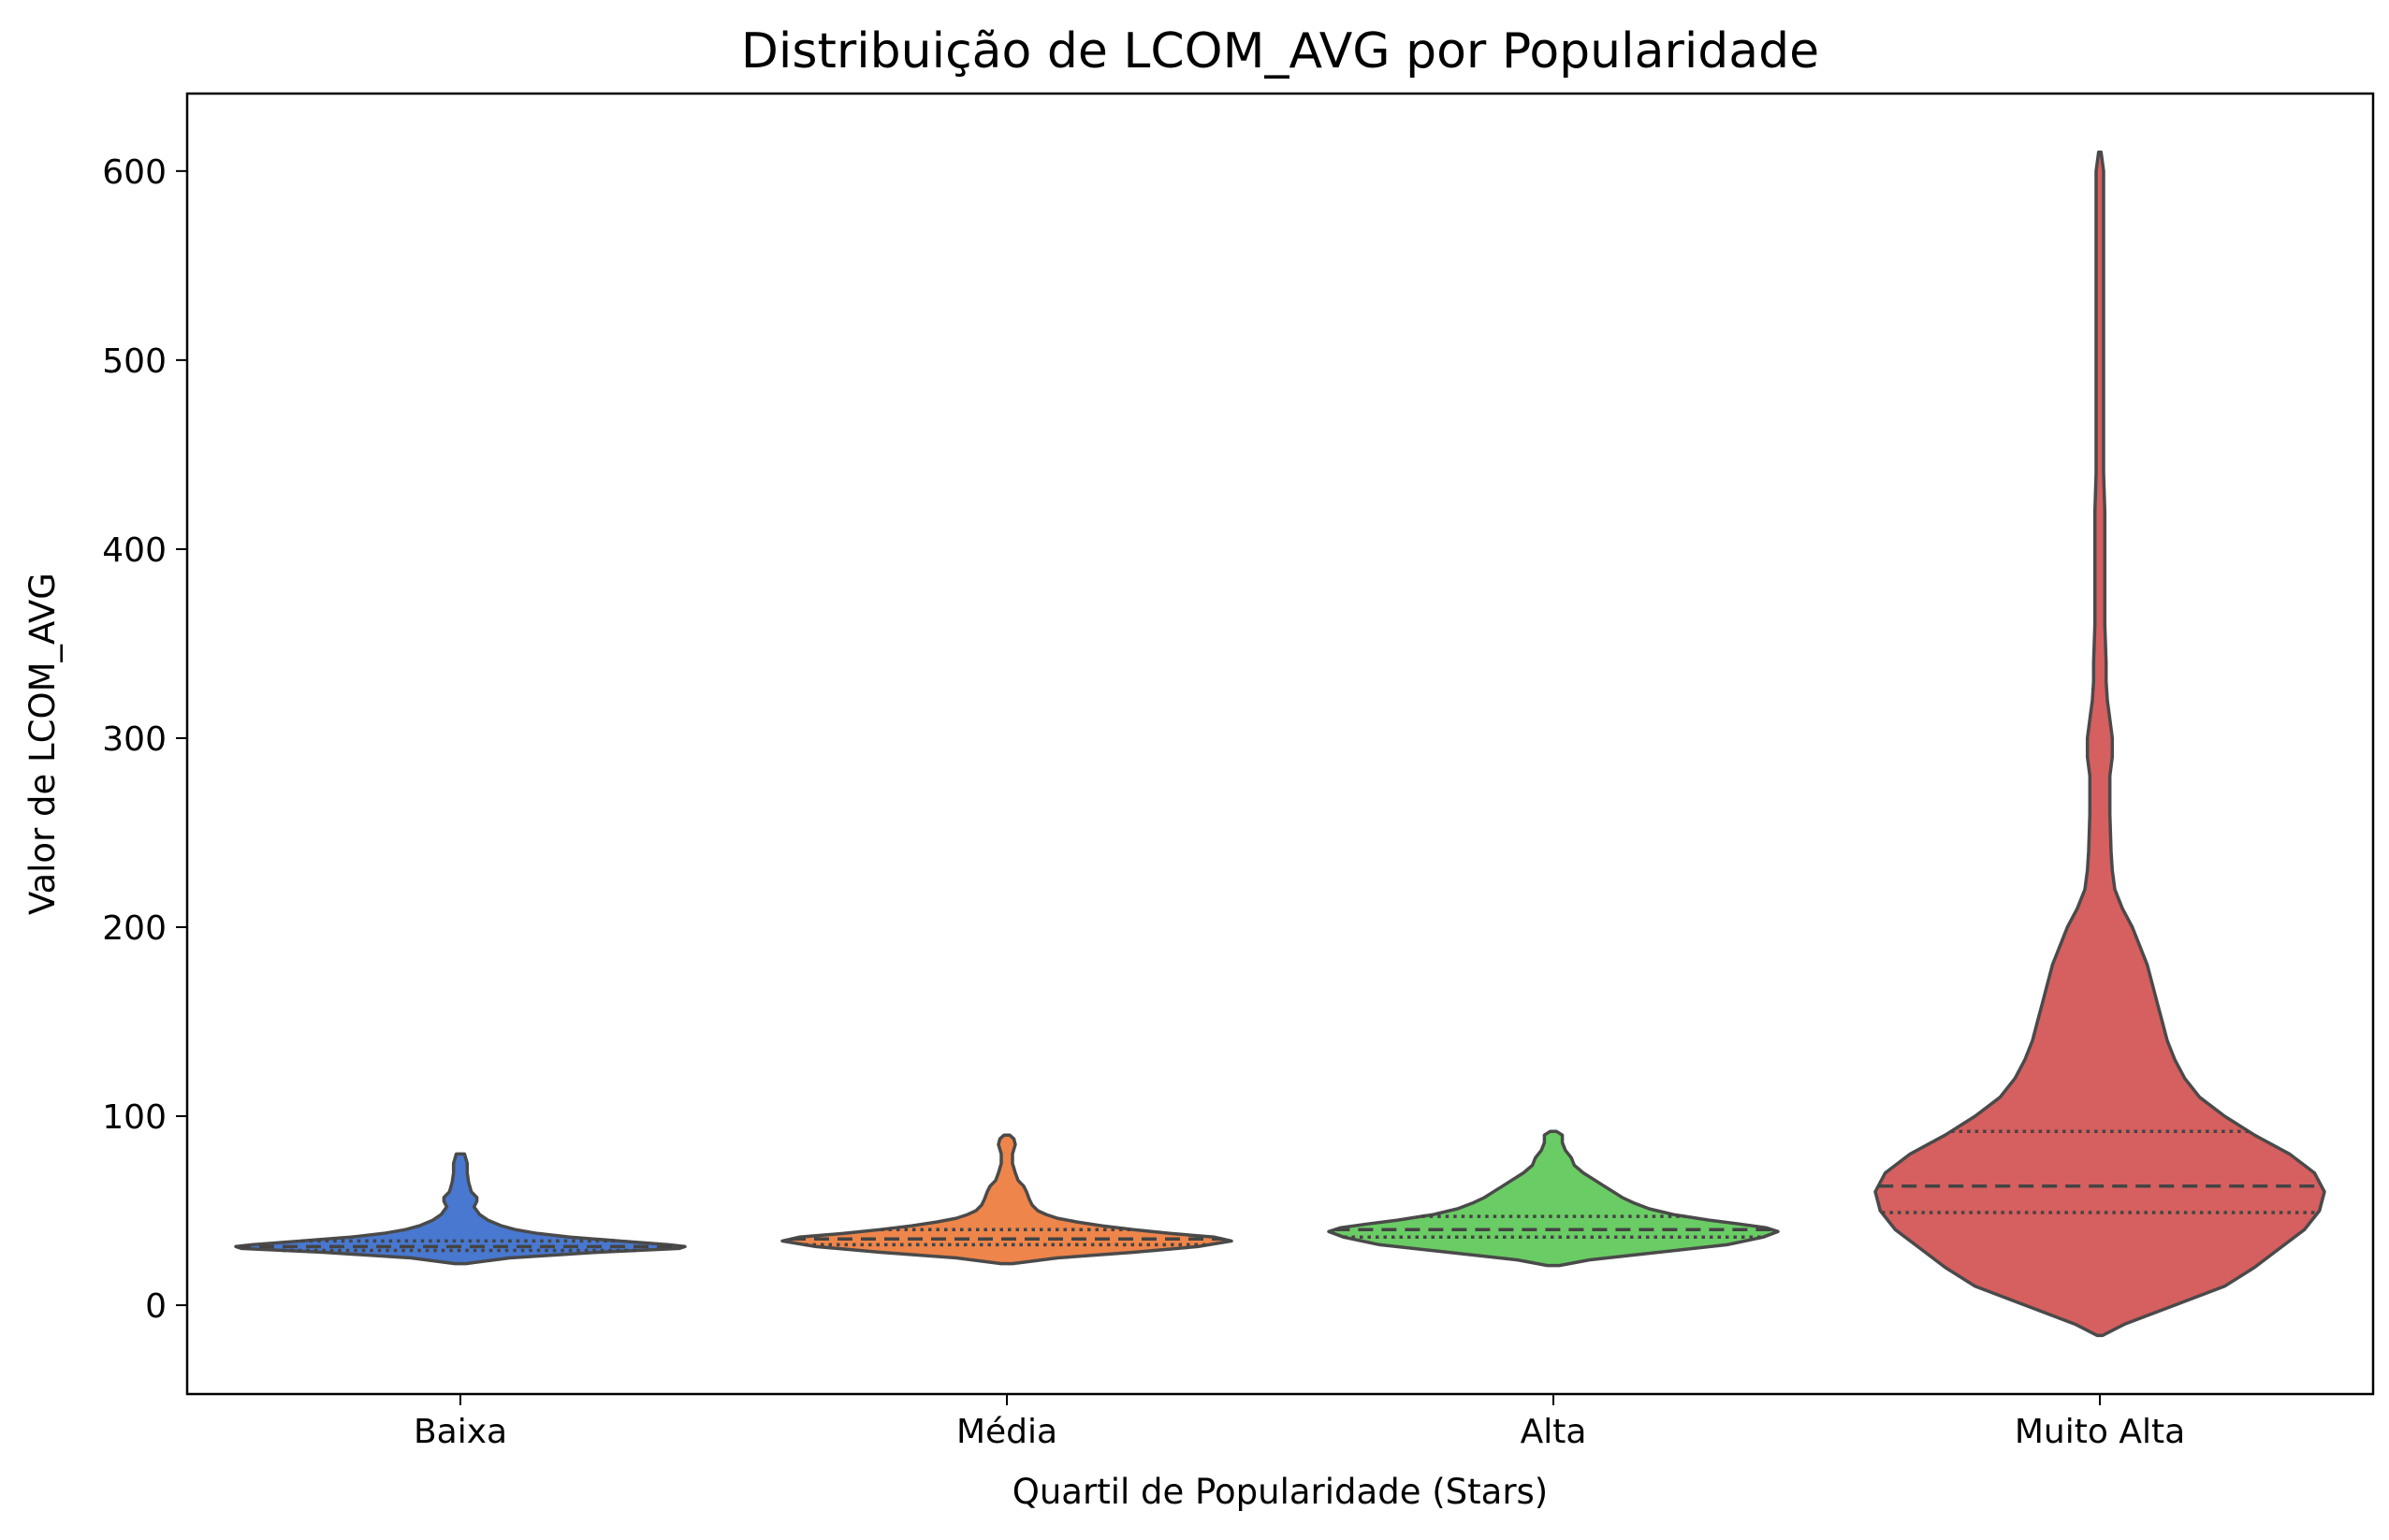 This screenshot has height=1540, width=2389. I want to click on y-tick-label: 200, so click(135, 929).